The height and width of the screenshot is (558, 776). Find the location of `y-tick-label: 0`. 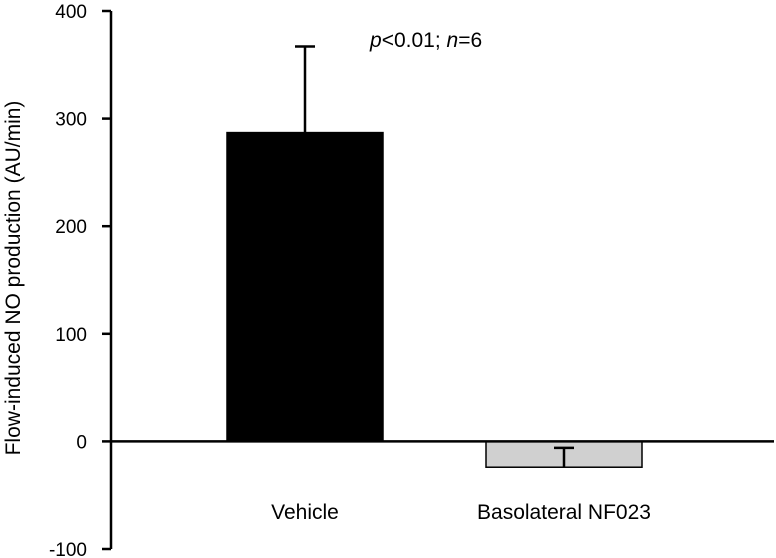

y-tick-label: 0 is located at coordinates (81, 442).